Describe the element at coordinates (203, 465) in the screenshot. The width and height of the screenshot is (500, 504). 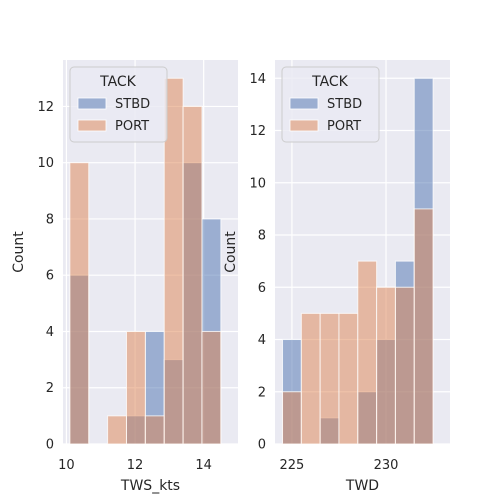
I see `x-tick-label: 14` at that location.